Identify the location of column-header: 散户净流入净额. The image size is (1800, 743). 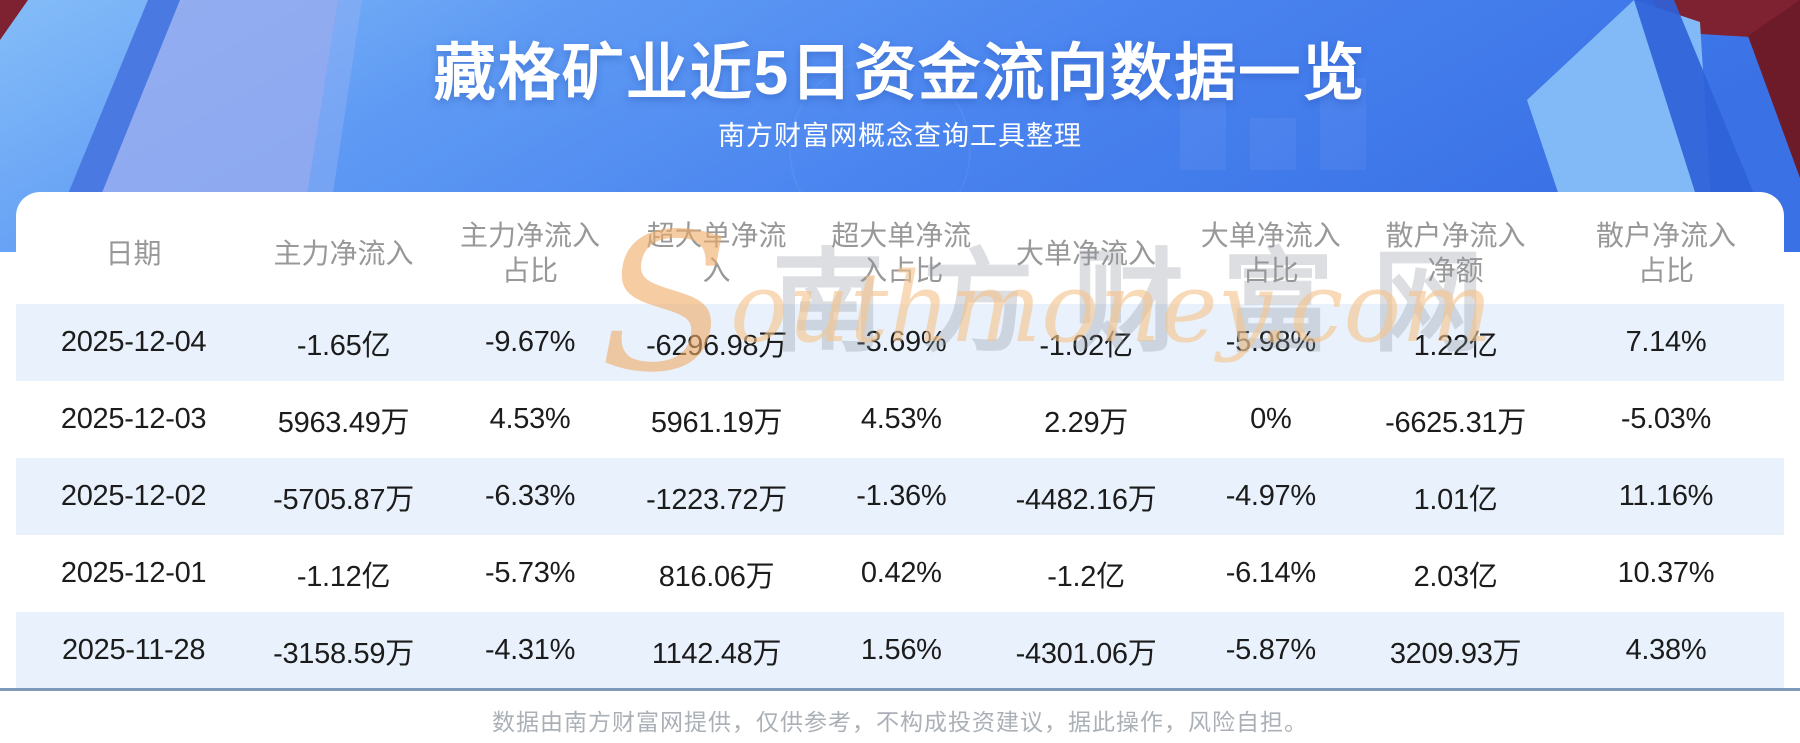
(1455, 253).